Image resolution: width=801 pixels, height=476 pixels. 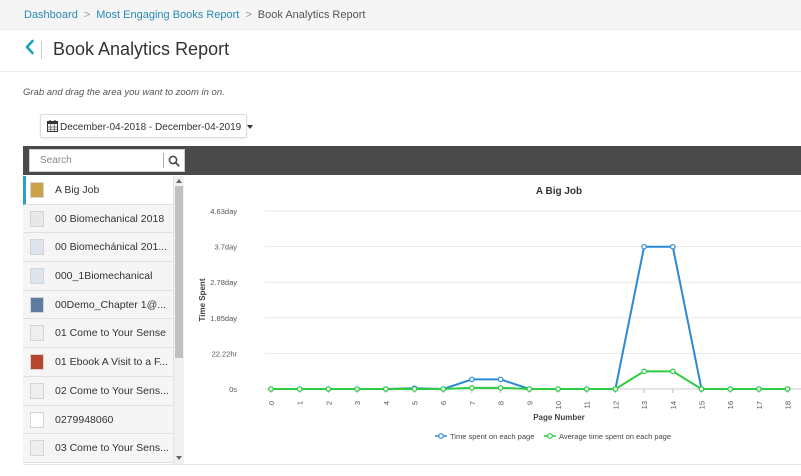 I want to click on x-tick-label: 10, so click(x=558, y=405).